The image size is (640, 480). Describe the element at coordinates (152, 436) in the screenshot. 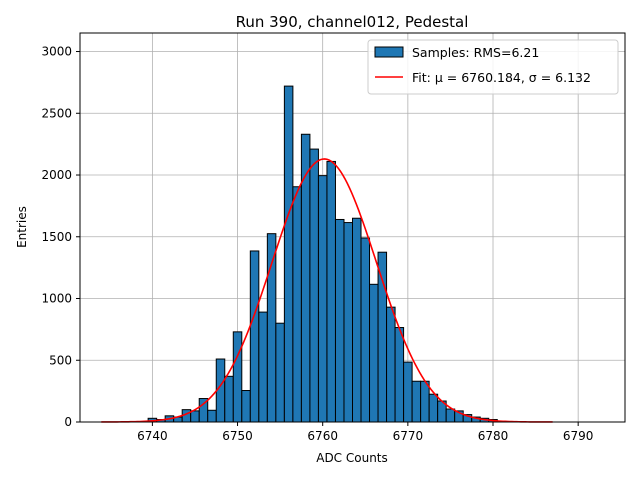

I see `x-tick-label: 6740` at that location.